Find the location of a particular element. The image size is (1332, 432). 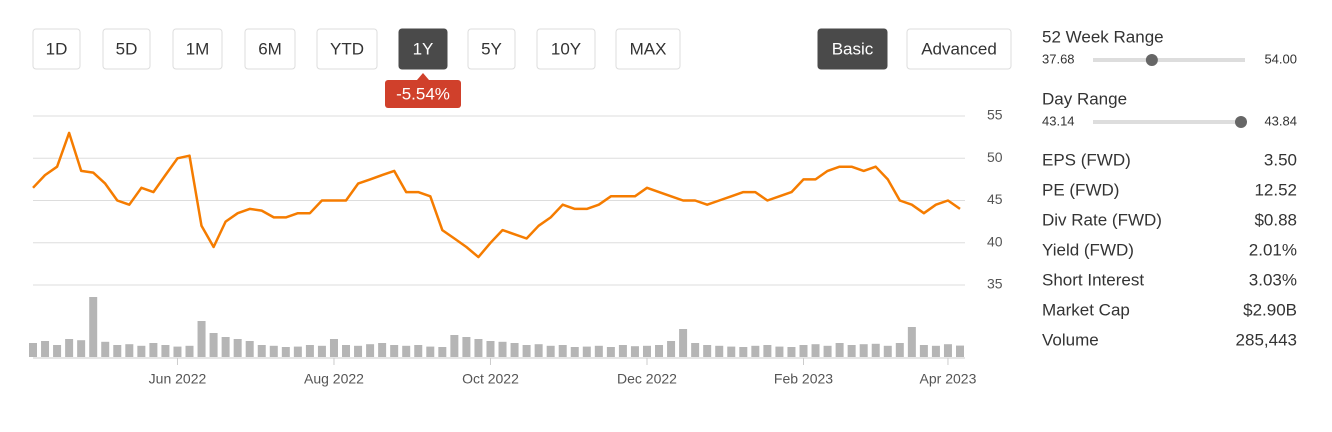

period-label: YTD is located at coordinates (347, 48).